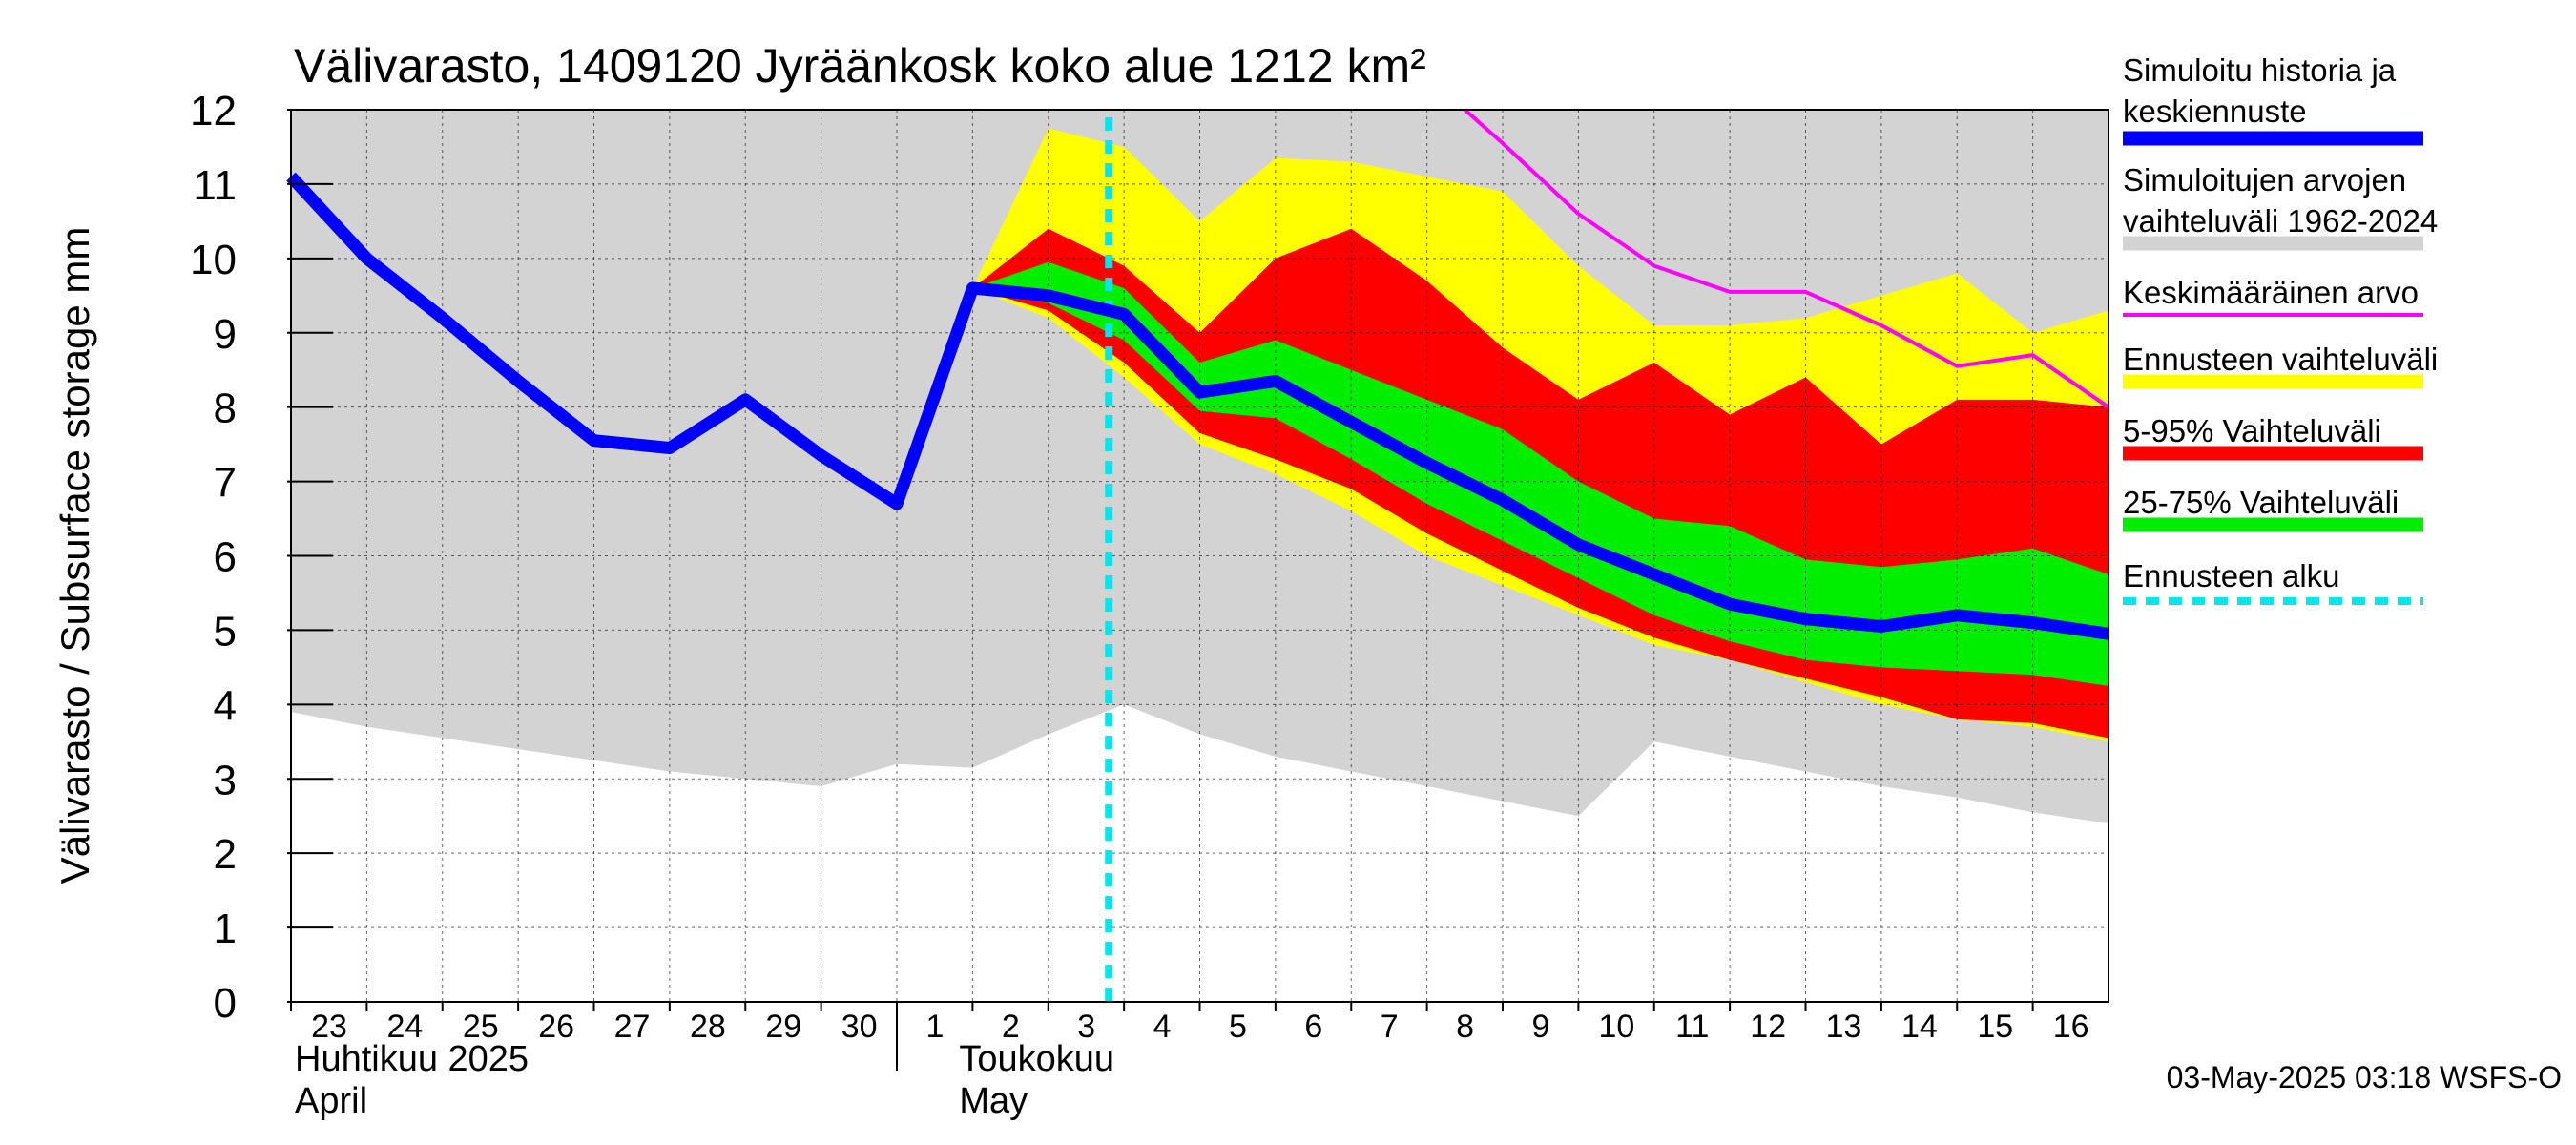 The image size is (2576, 1145). Describe the element at coordinates (331, 1101) in the screenshot. I see `month-label-en: April` at that location.